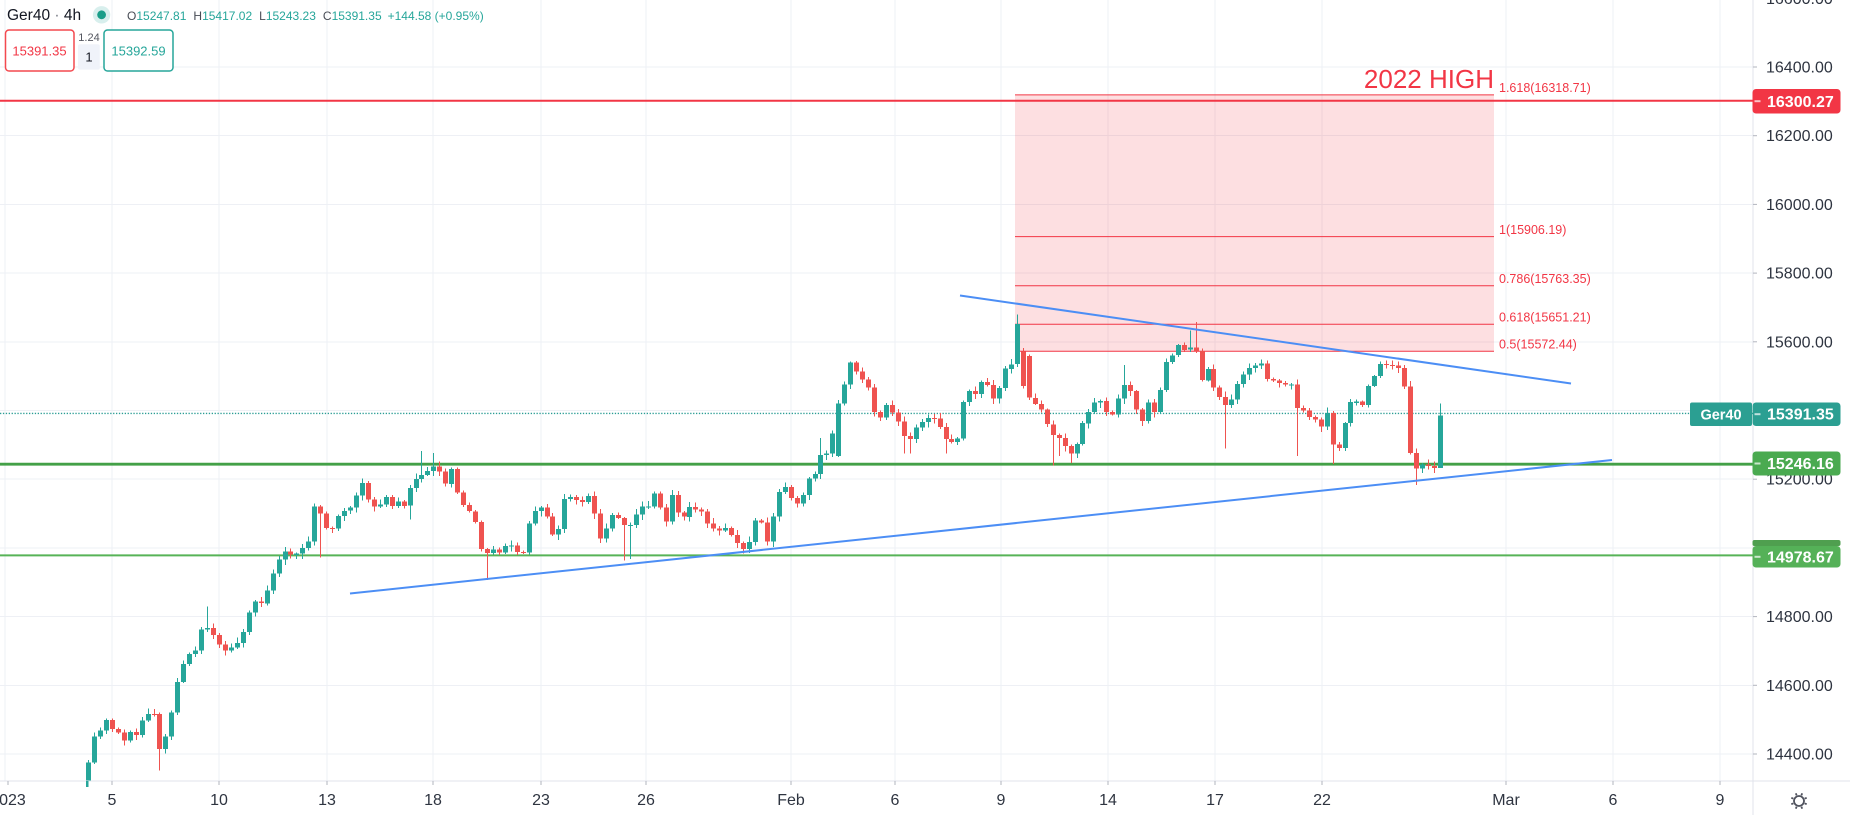 Image resolution: width=1850 pixels, height=820 pixels. I want to click on svg-text: Ger40 · 4h, so click(44, 15).